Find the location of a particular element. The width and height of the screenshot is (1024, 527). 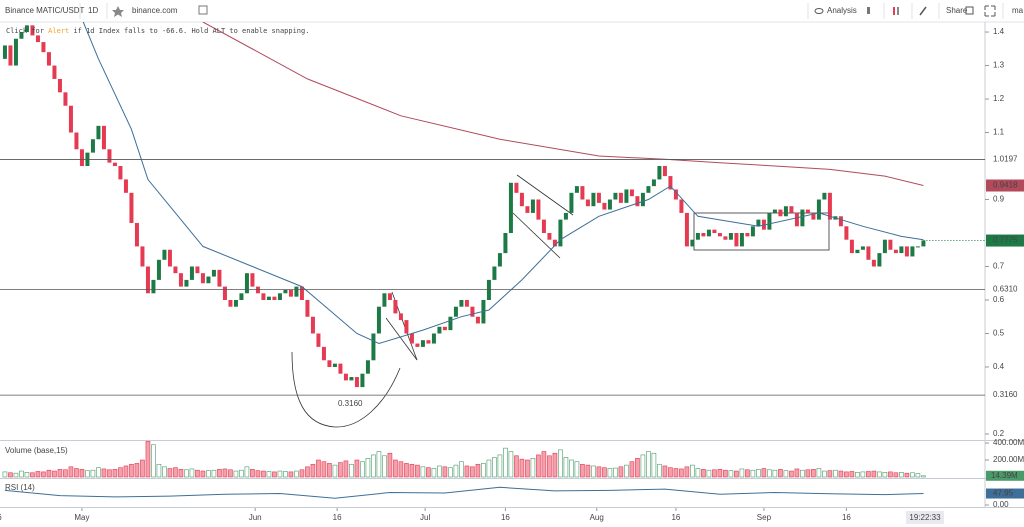

interval: 1D is located at coordinates (93, 10).